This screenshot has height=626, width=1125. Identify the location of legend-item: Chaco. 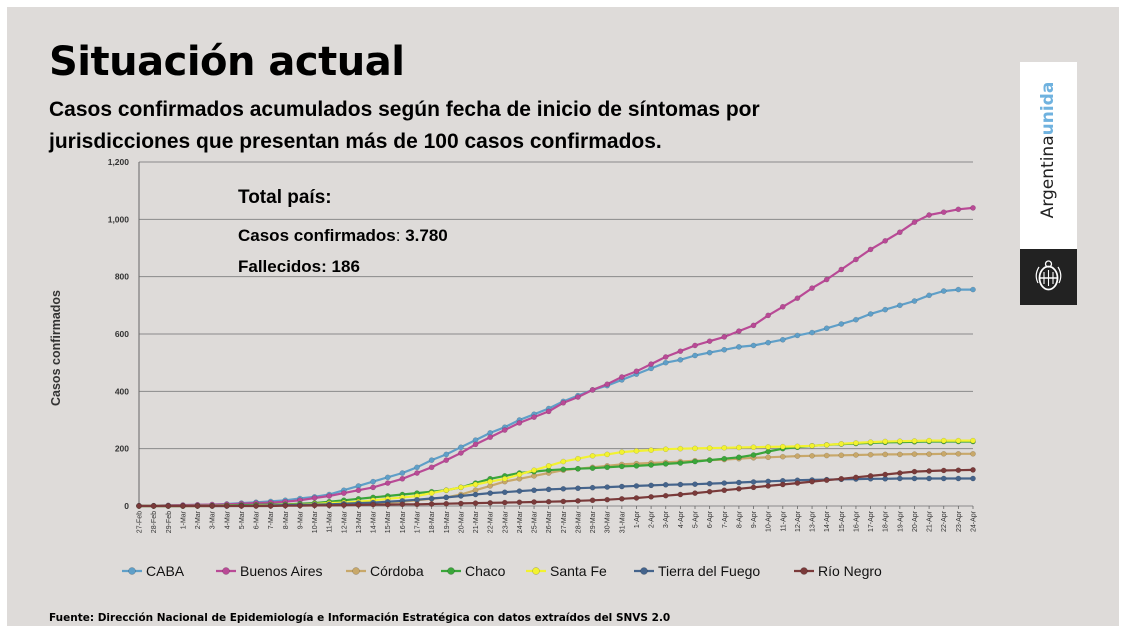
(473, 571).